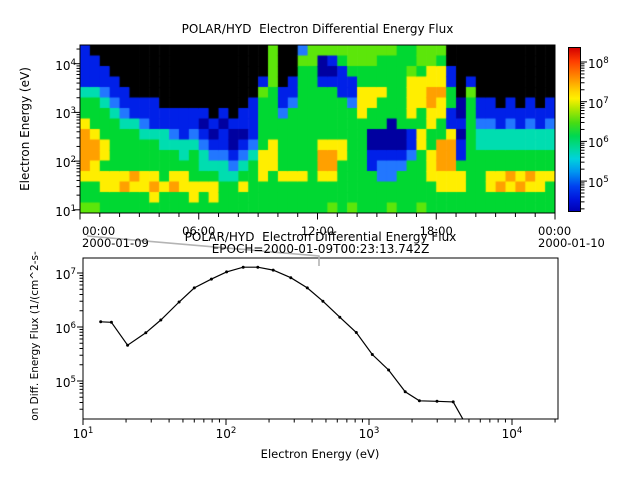 The width and height of the screenshot is (640, 480). What do you see at coordinates (598, 103) in the screenshot?
I see `colorbar-tick-label: 10⁷` at bounding box center [598, 103].